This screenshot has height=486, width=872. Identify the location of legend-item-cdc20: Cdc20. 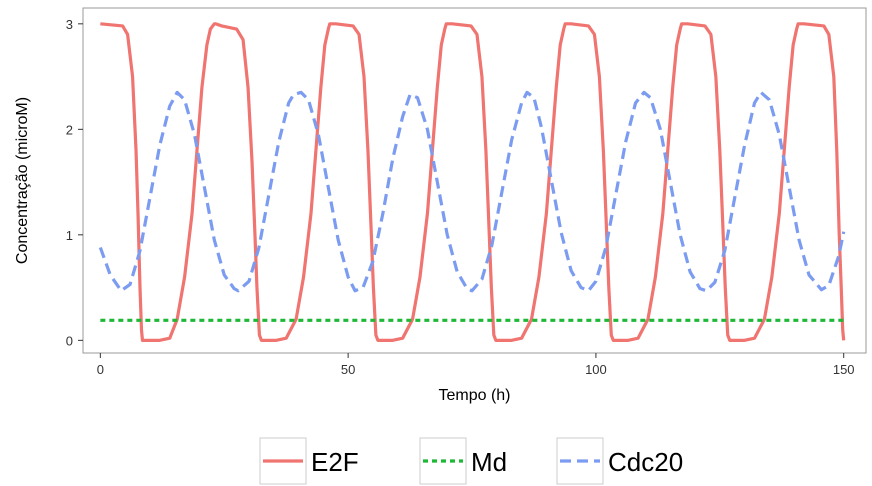
(619, 461).